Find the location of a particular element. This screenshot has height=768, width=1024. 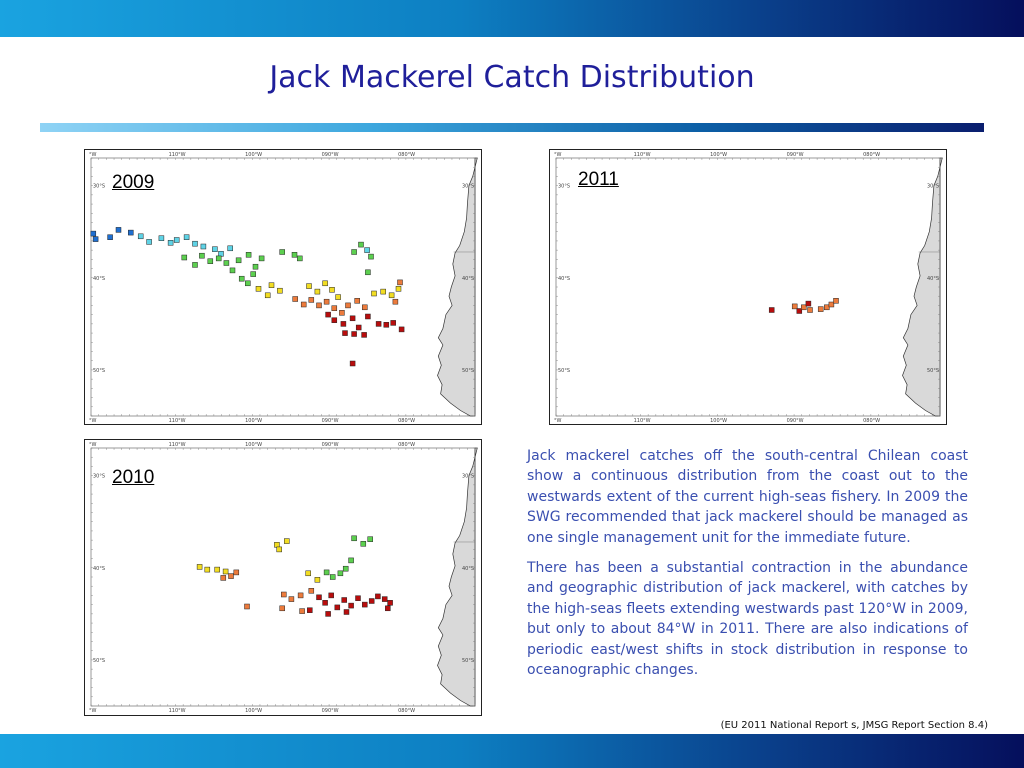

lat-label-right: 50°S is located at coordinates (933, 371).